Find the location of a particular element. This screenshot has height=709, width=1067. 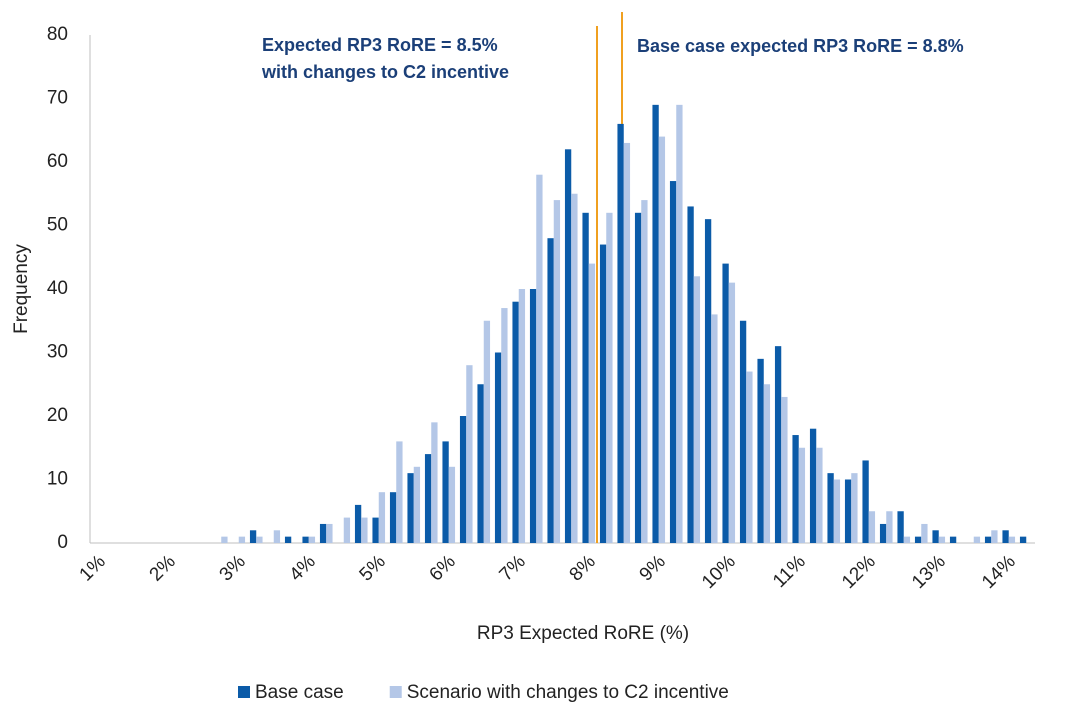

x-tick-label: 13% is located at coordinates (929, 572).